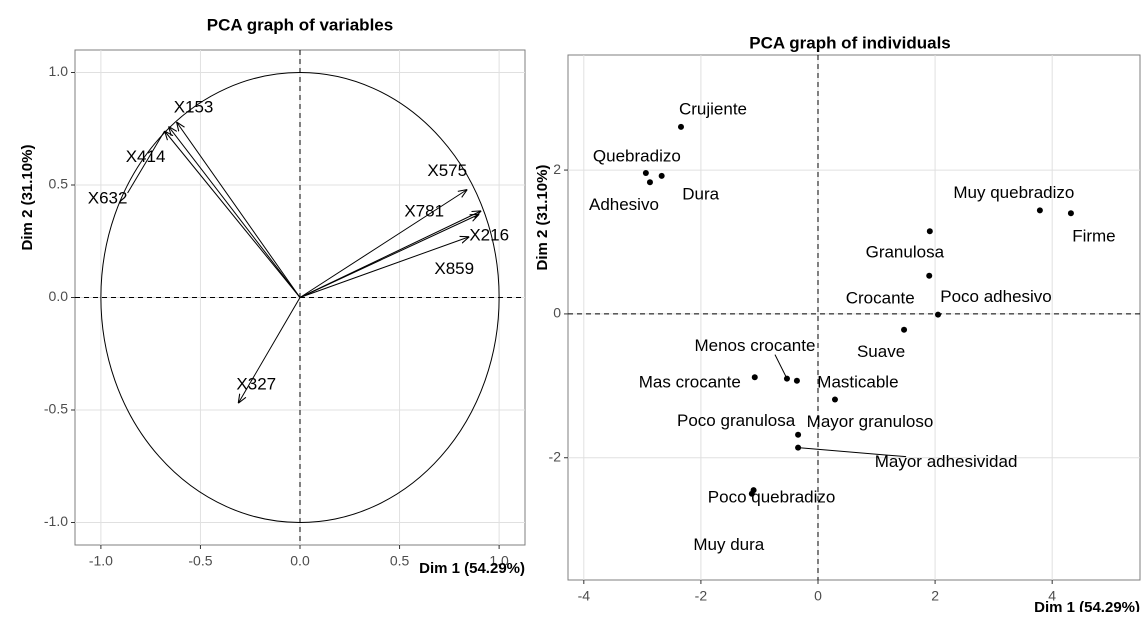  What do you see at coordinates (447, 170) in the screenshot?
I see `point-label: X575` at bounding box center [447, 170].